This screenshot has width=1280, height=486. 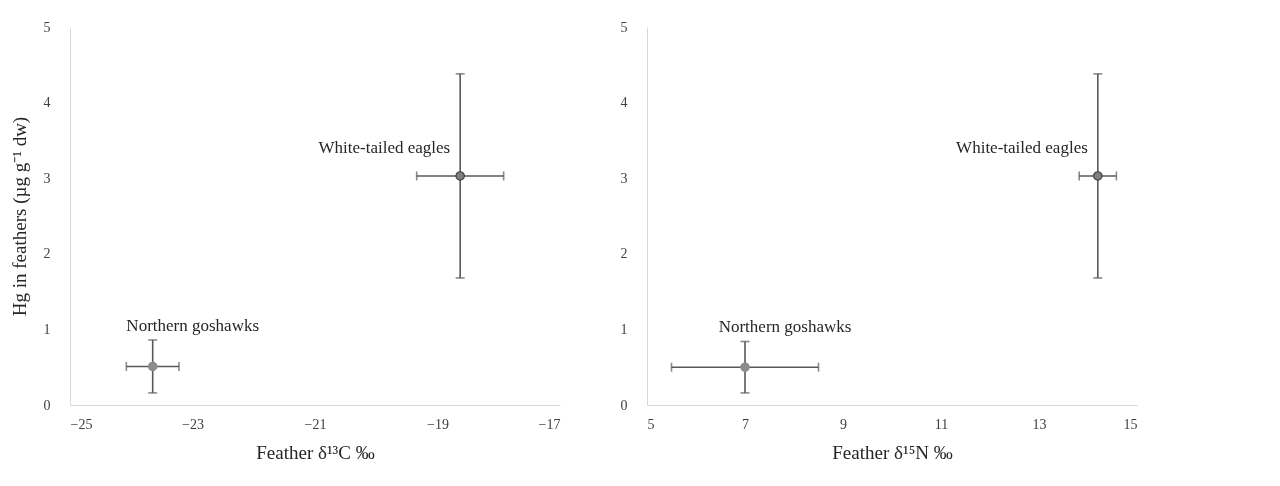 What do you see at coordinates (193, 424) in the screenshot?
I see `x-tick-label: −23` at bounding box center [193, 424].